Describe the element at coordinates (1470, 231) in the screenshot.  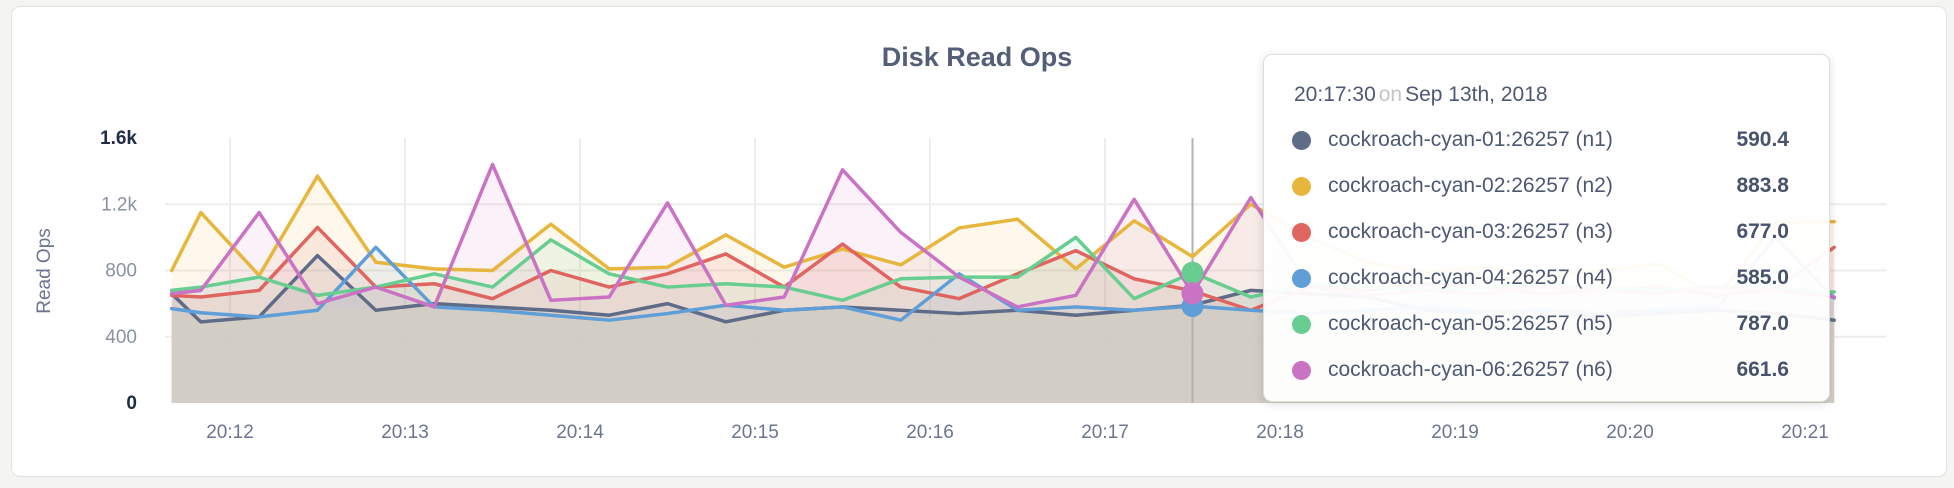
I see `tooltip-series-label: cockroach-cyan-03:26257 (n3)` at that location.